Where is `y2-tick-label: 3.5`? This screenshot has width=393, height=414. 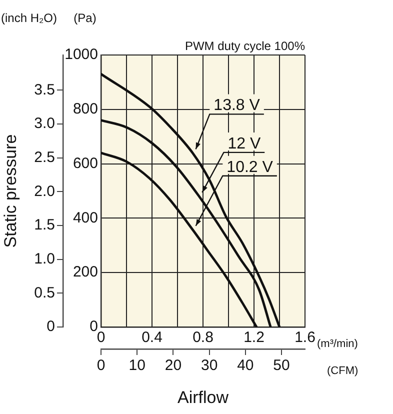
y2-tick-label: 3.5 is located at coordinates (44, 89).